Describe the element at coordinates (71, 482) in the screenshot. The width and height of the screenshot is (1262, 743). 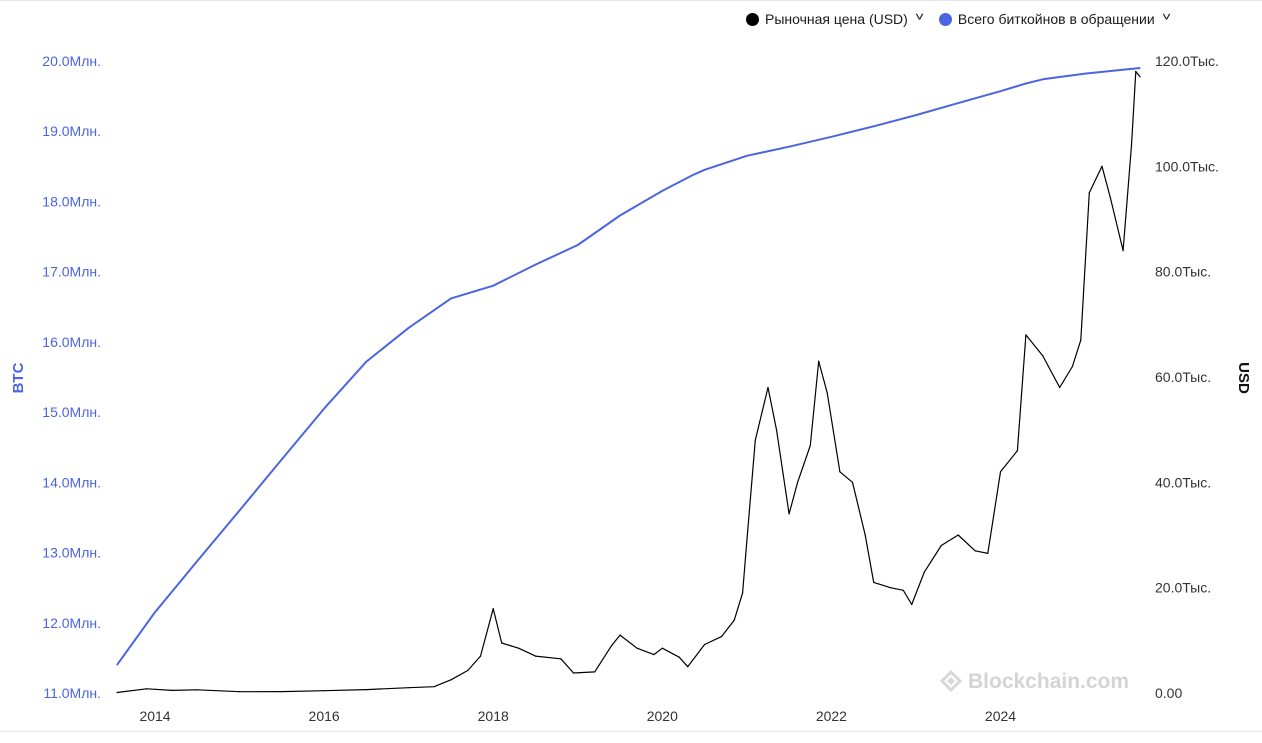
I see `left-tick-label: 14.0Млн.` at that location.